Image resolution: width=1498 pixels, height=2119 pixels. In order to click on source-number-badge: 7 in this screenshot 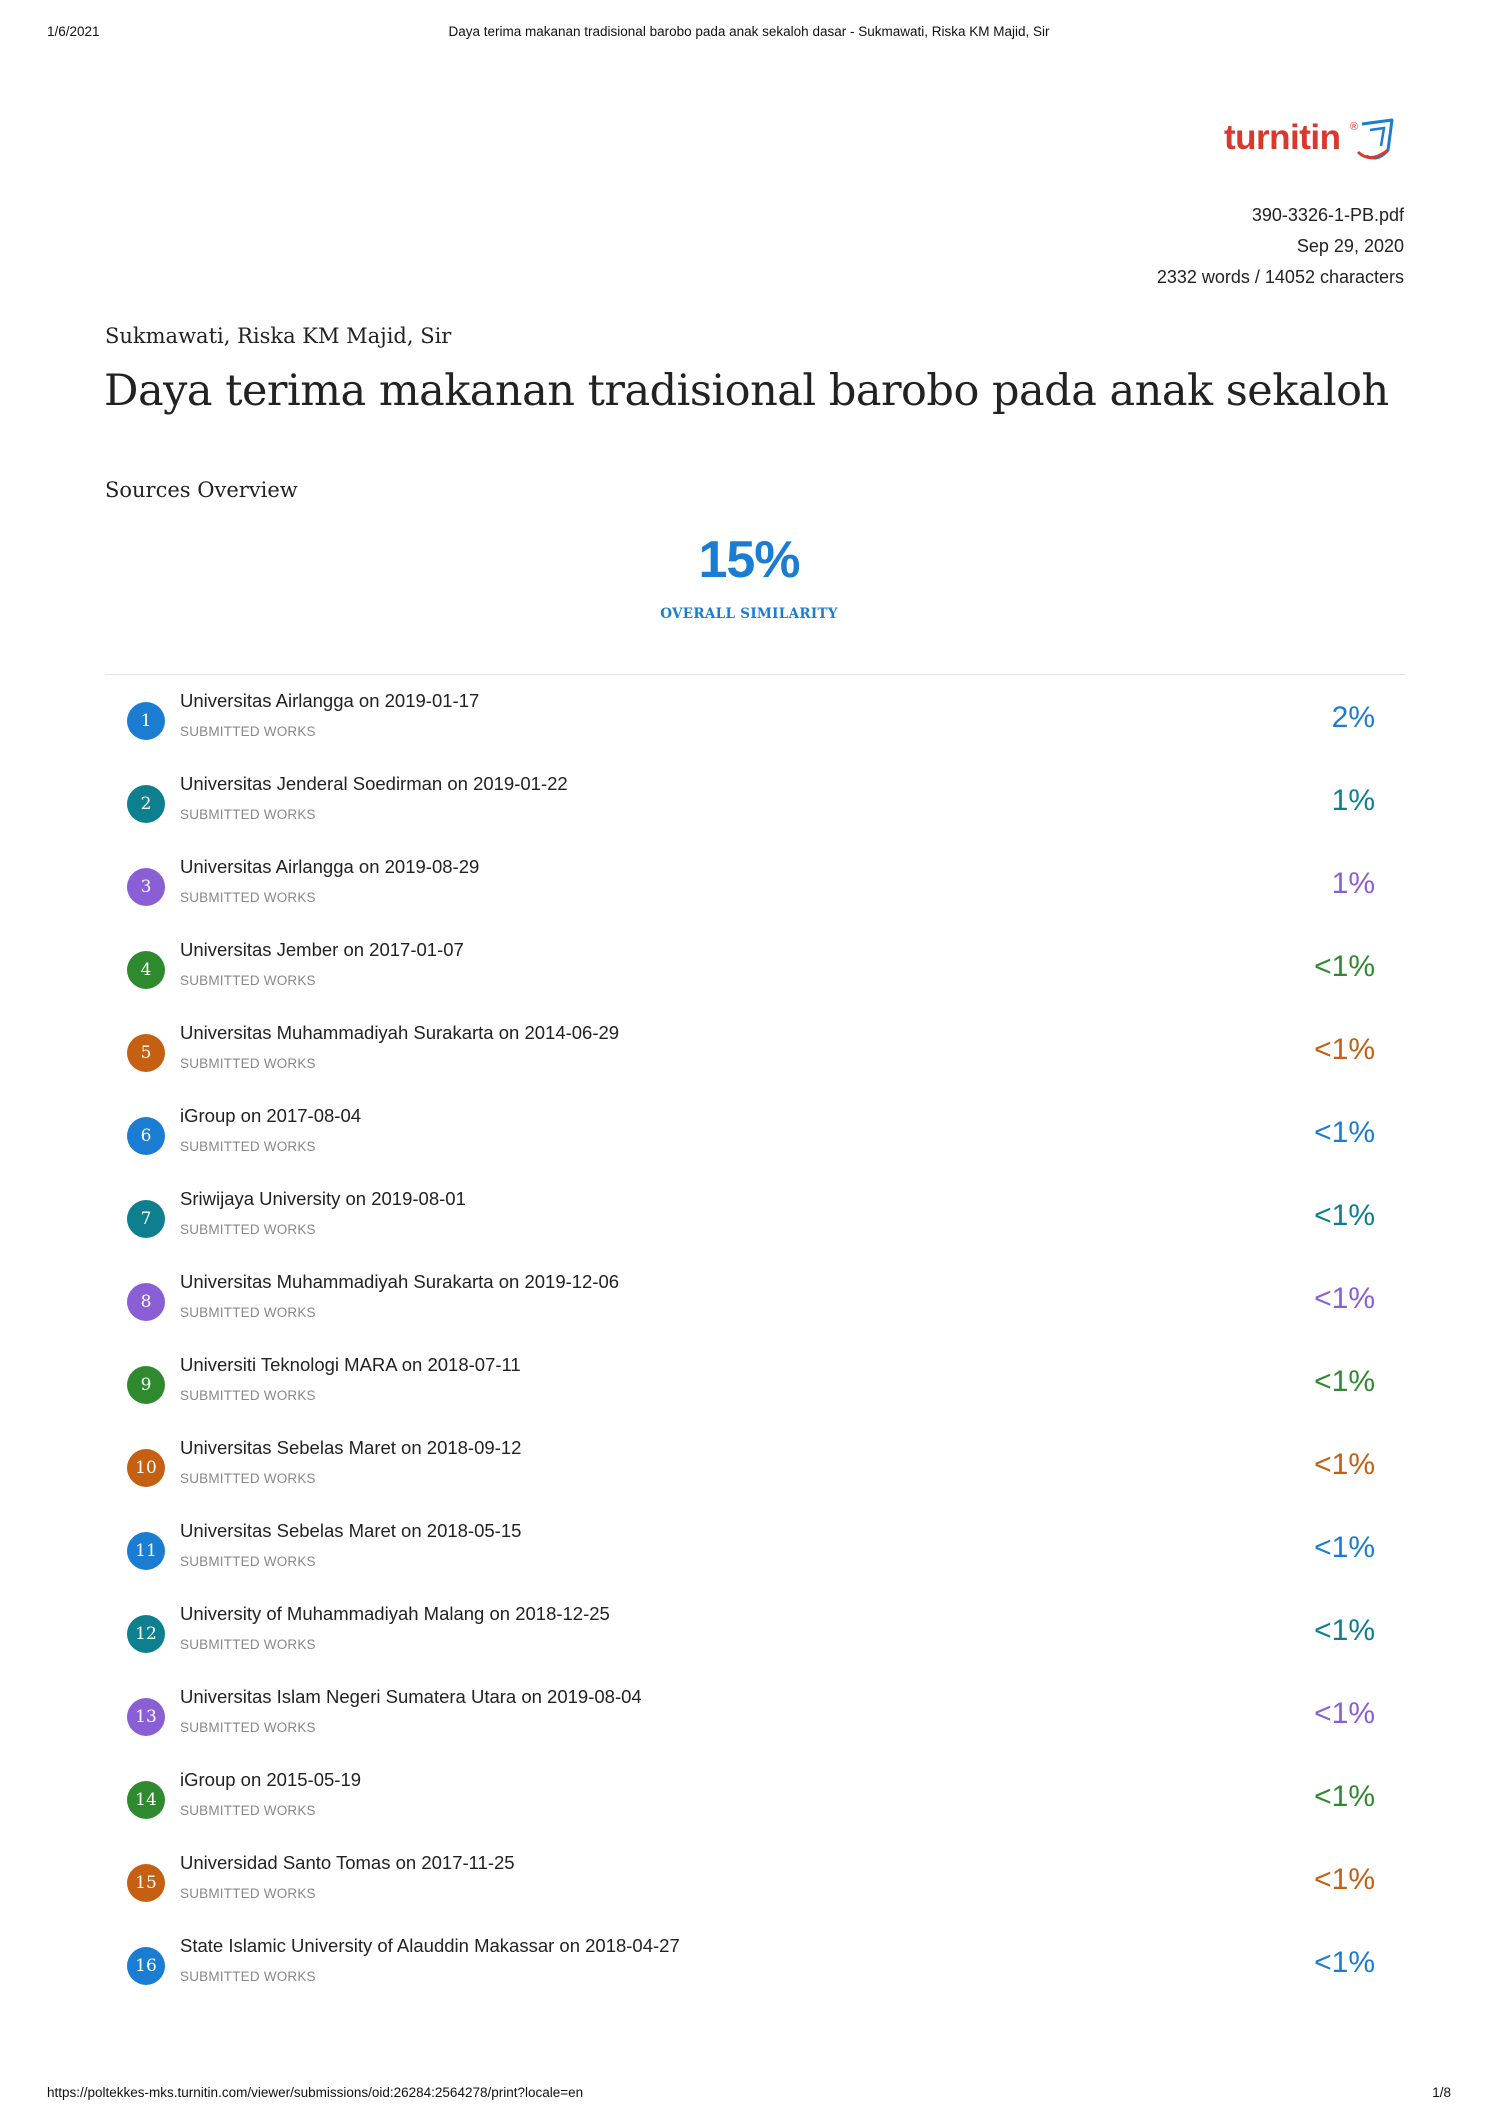, I will do `click(146, 1219)`.